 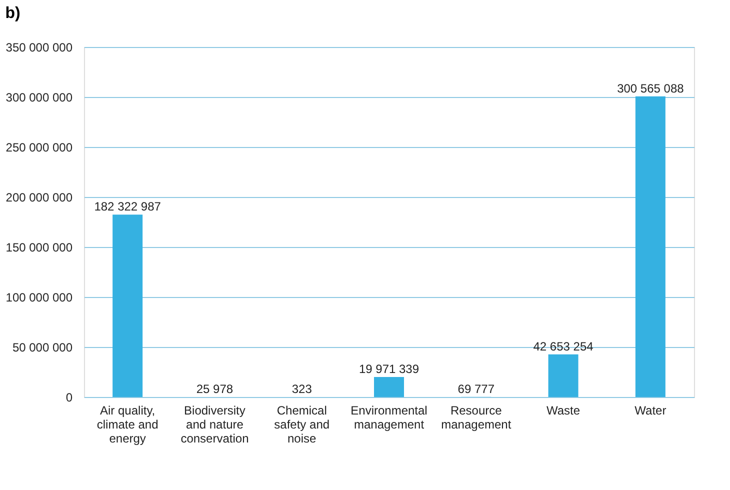 I want to click on y-tick-label: 0, so click(x=69, y=397).